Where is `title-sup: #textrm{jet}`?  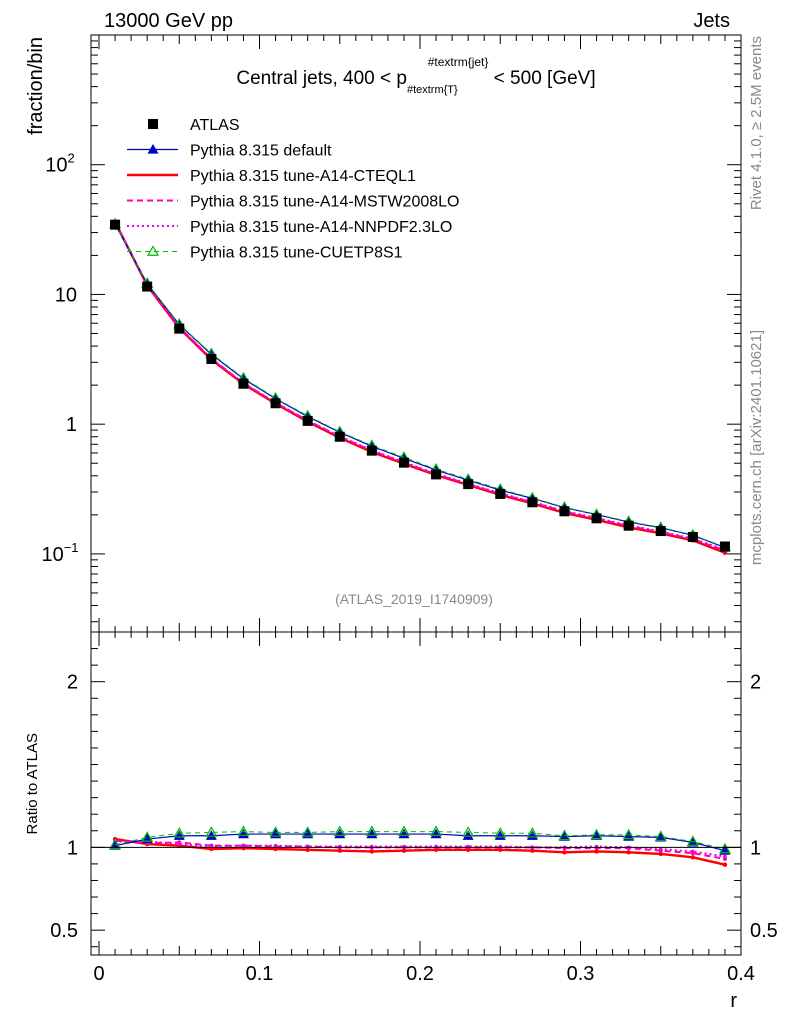
title-sup: #textrm{jet} is located at coordinates (458, 62).